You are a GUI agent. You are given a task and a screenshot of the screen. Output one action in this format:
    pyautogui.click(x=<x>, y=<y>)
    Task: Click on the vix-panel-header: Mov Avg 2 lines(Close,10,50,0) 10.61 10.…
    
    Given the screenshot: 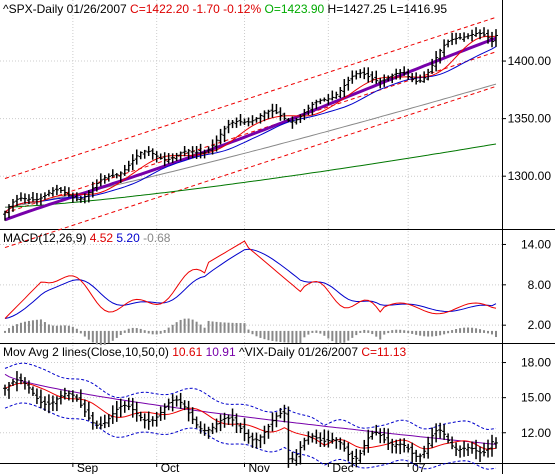 What is the action you would take?
    pyautogui.click(x=204, y=352)
    